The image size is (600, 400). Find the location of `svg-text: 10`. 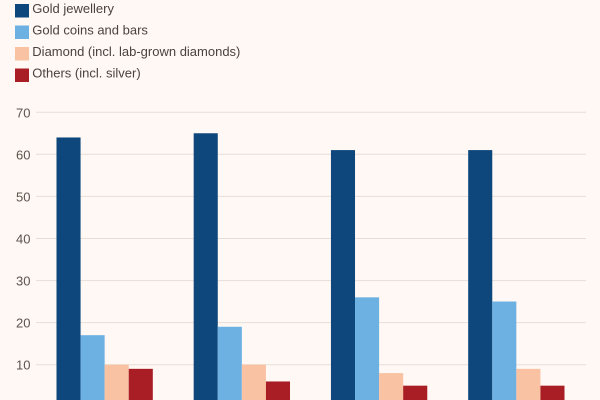

svg-text: 10 is located at coordinates (23, 365).